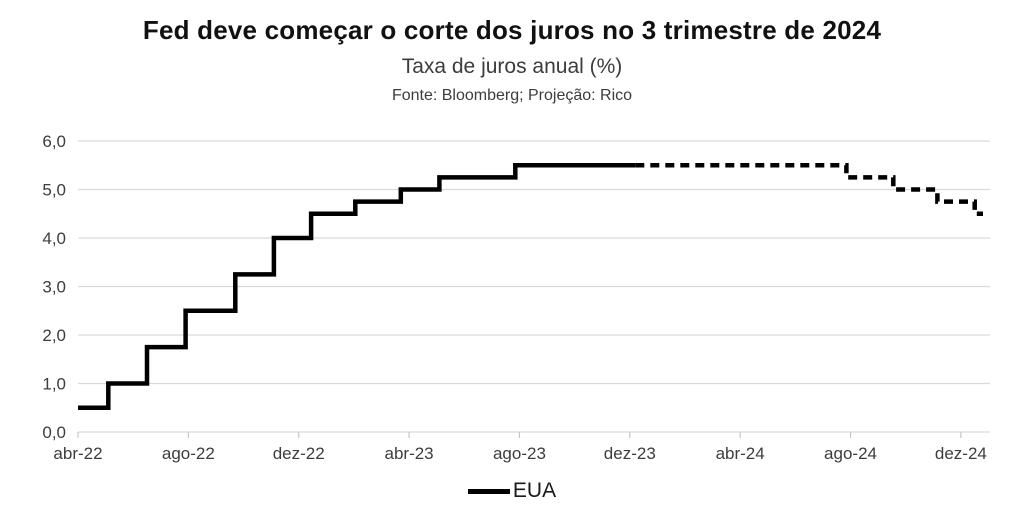 Image resolution: width=1024 pixels, height=519 pixels. I want to click on y-tick-label: 4,0, so click(54, 238).